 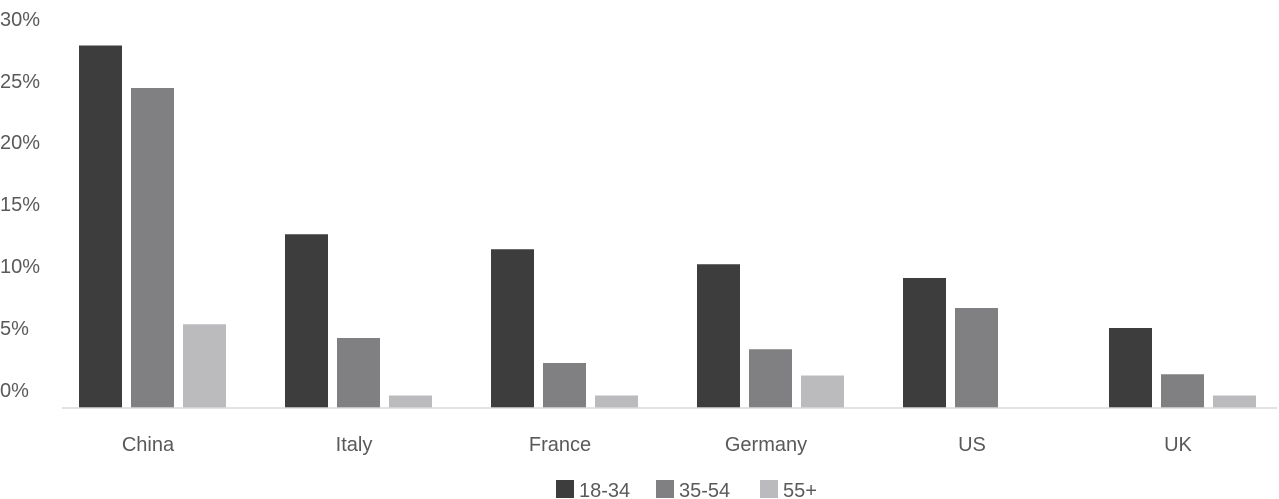 What do you see at coordinates (972, 445) in the screenshot?
I see `x-category-label: US` at bounding box center [972, 445].